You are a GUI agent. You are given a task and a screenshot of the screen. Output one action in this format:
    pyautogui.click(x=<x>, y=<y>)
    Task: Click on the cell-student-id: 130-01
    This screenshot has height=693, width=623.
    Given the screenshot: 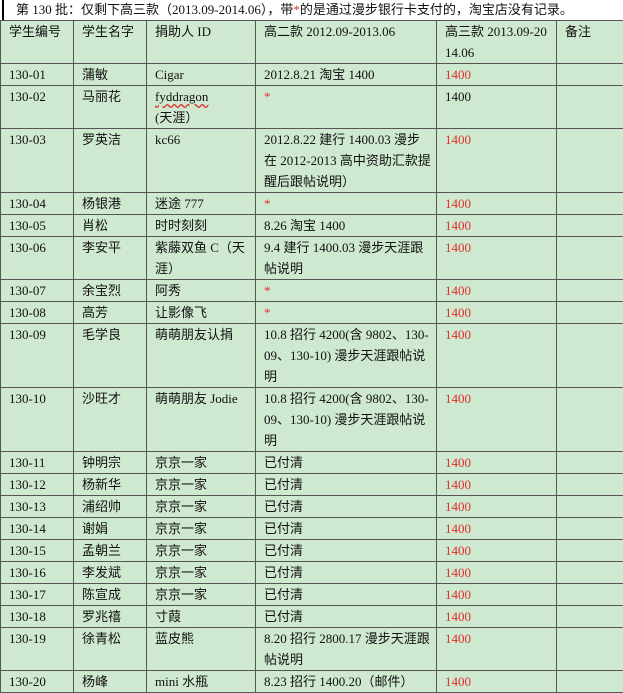 What is the action you would take?
    pyautogui.click(x=37, y=75)
    